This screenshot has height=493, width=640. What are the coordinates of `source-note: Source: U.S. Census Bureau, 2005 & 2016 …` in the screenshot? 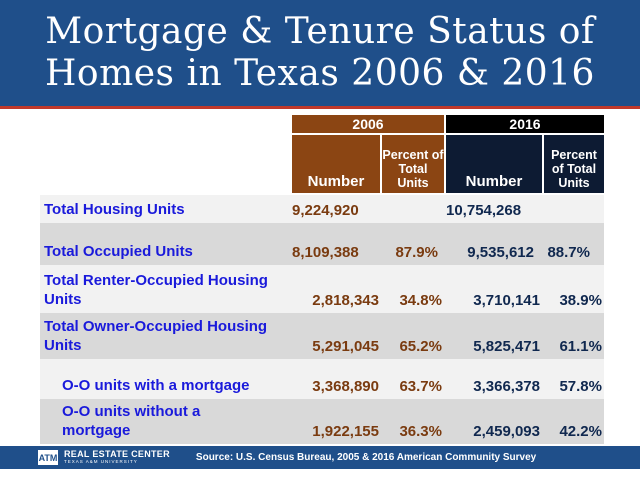 It's located at (366, 457).